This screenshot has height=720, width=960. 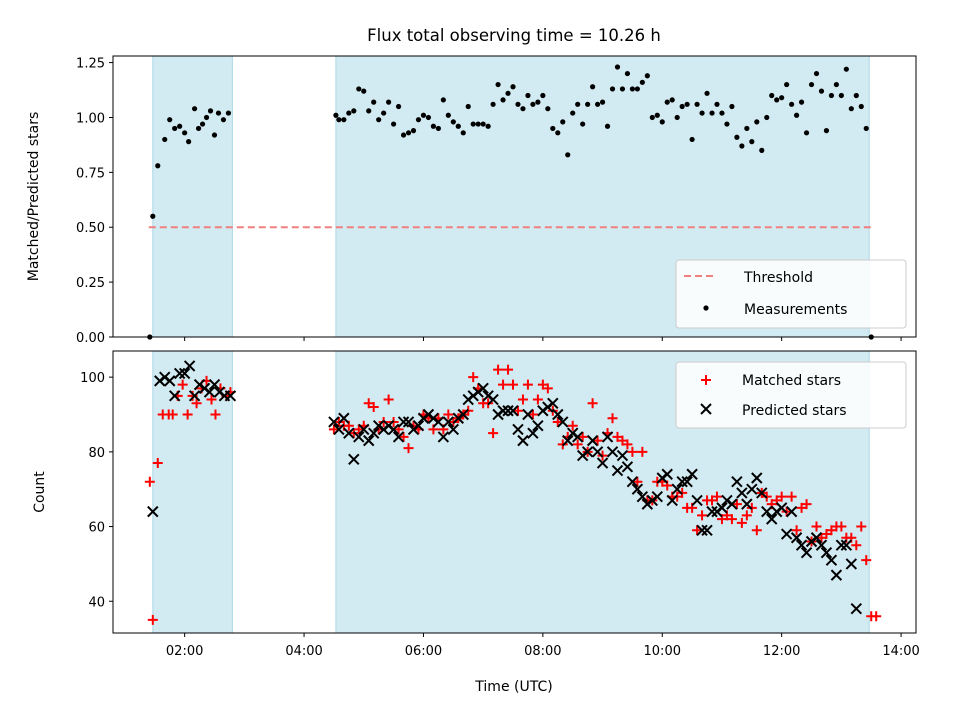 What do you see at coordinates (791, 395) in the screenshot?
I see `legend: Matched stars Predicted stars` at bounding box center [791, 395].